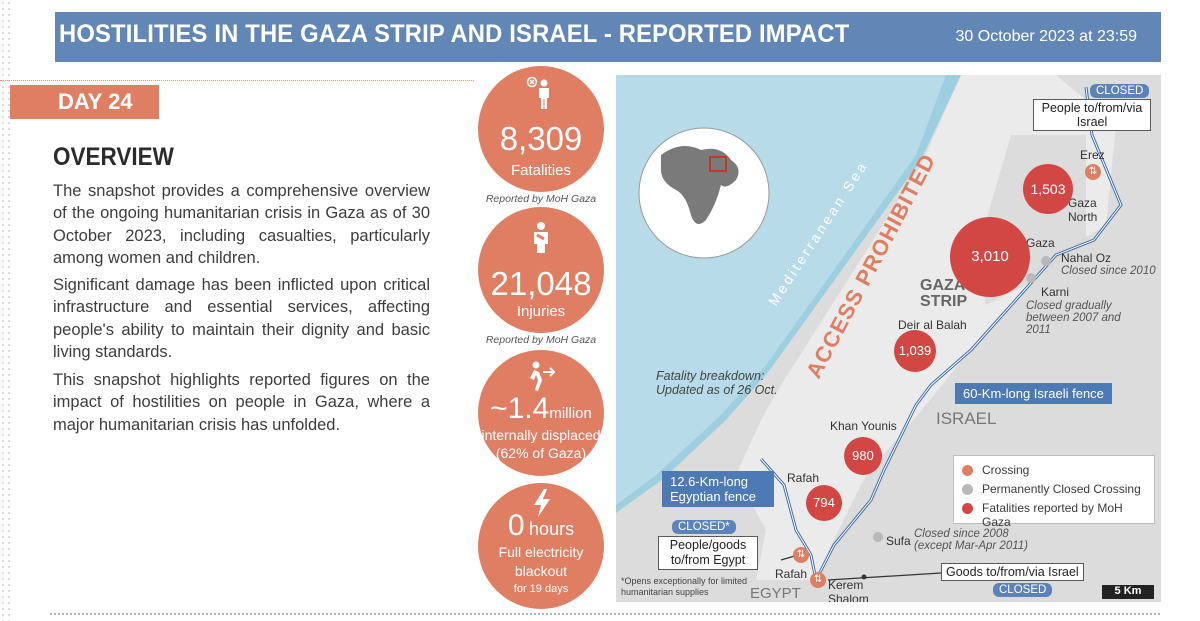 This screenshot has width=1200, height=621. Describe the element at coordinates (541, 552) in the screenshot. I see `electricity-label: Full electricity` at that location.